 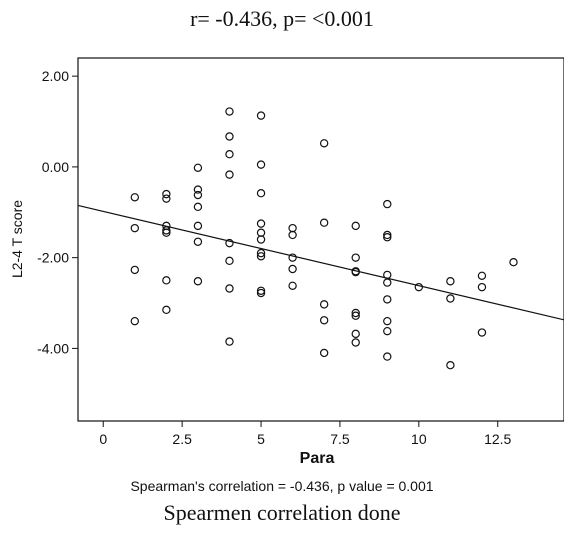 I want to click on y-tick-label: -2.00, so click(x=53, y=258).